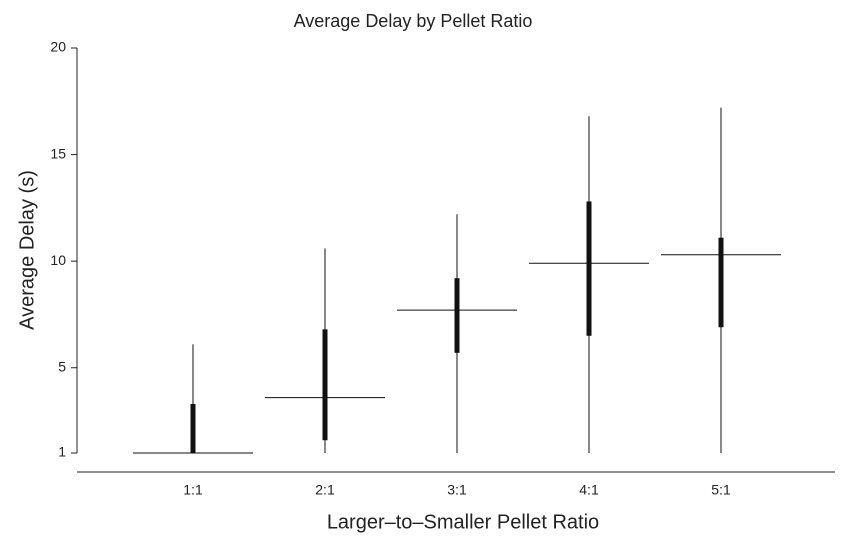 Image resolution: width=843 pixels, height=539 pixels. Describe the element at coordinates (457, 490) in the screenshot. I see `x-tick-label: 3:1` at that location.